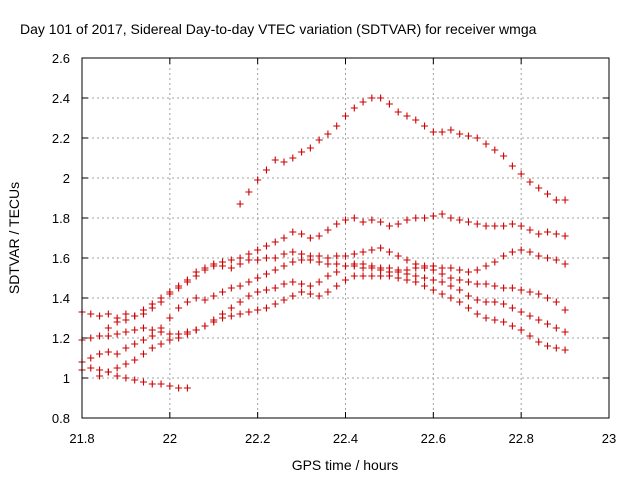 The width and height of the screenshot is (640, 480). I want to click on x-tick-label: 21.8, so click(81, 438).